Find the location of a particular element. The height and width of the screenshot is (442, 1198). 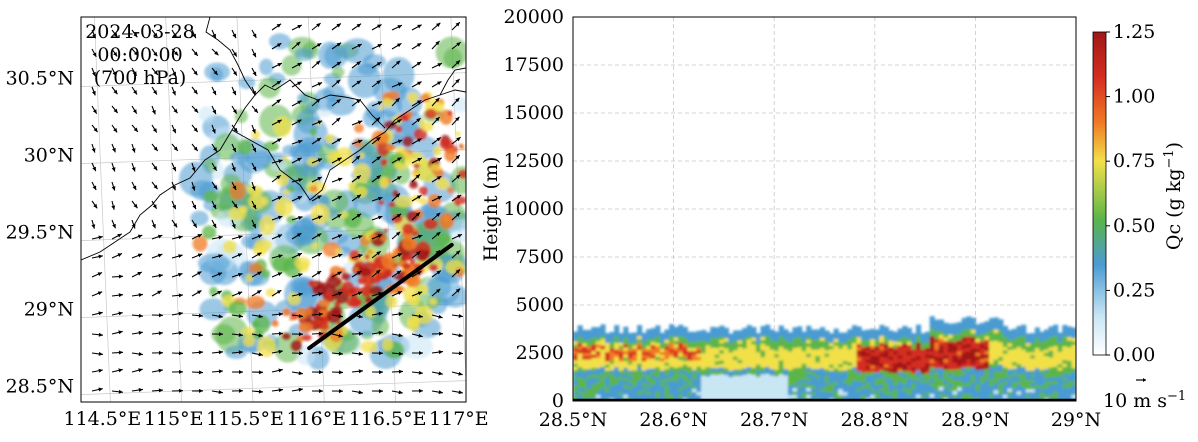

cross-section-cloud is located at coordinates (825, 358).